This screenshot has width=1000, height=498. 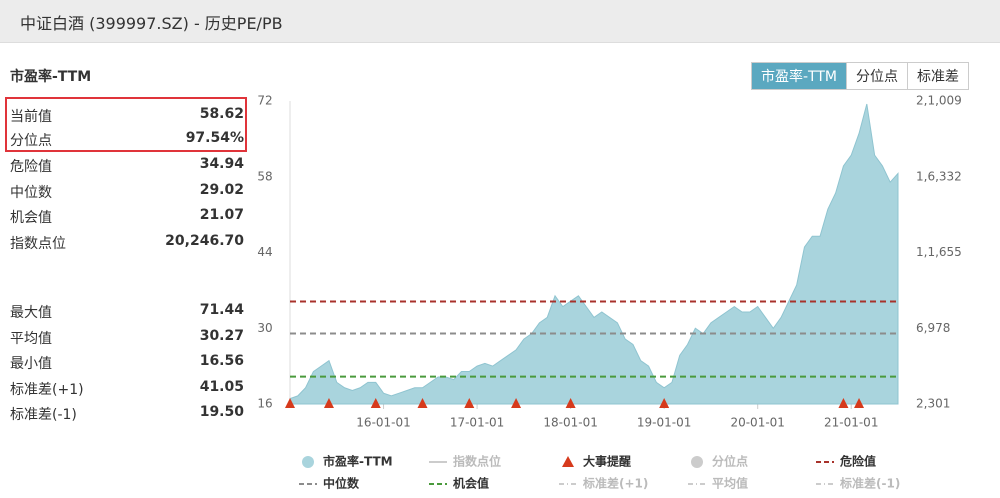 What do you see at coordinates (500, 21) in the screenshot?
I see `header: 中证白酒 (399997.SZ) - 历史PE/PB` at bounding box center [500, 21].